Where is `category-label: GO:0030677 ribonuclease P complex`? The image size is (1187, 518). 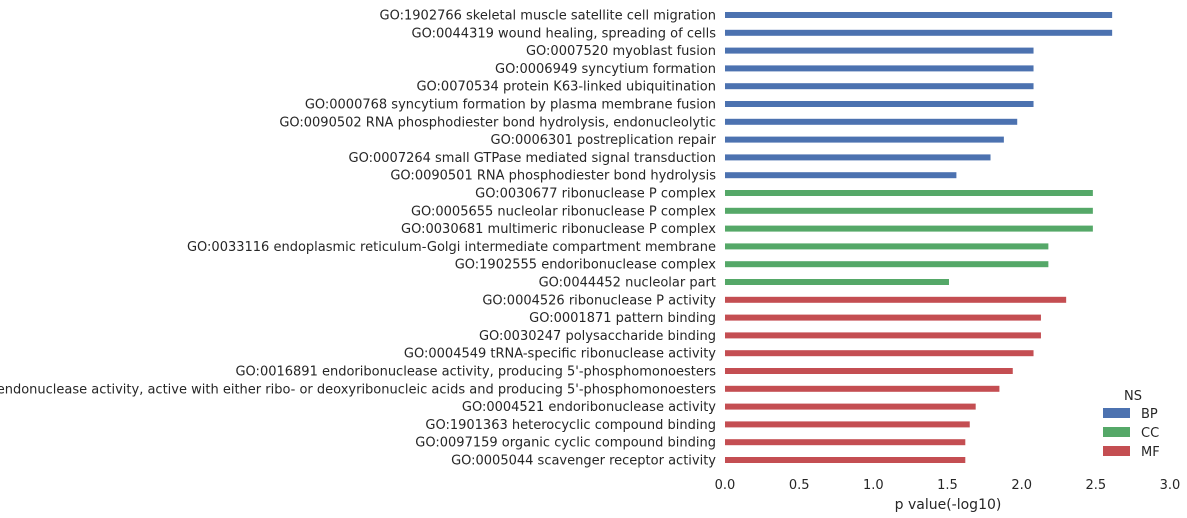 category-label: GO:0030677 ribonuclease P complex is located at coordinates (595, 194).